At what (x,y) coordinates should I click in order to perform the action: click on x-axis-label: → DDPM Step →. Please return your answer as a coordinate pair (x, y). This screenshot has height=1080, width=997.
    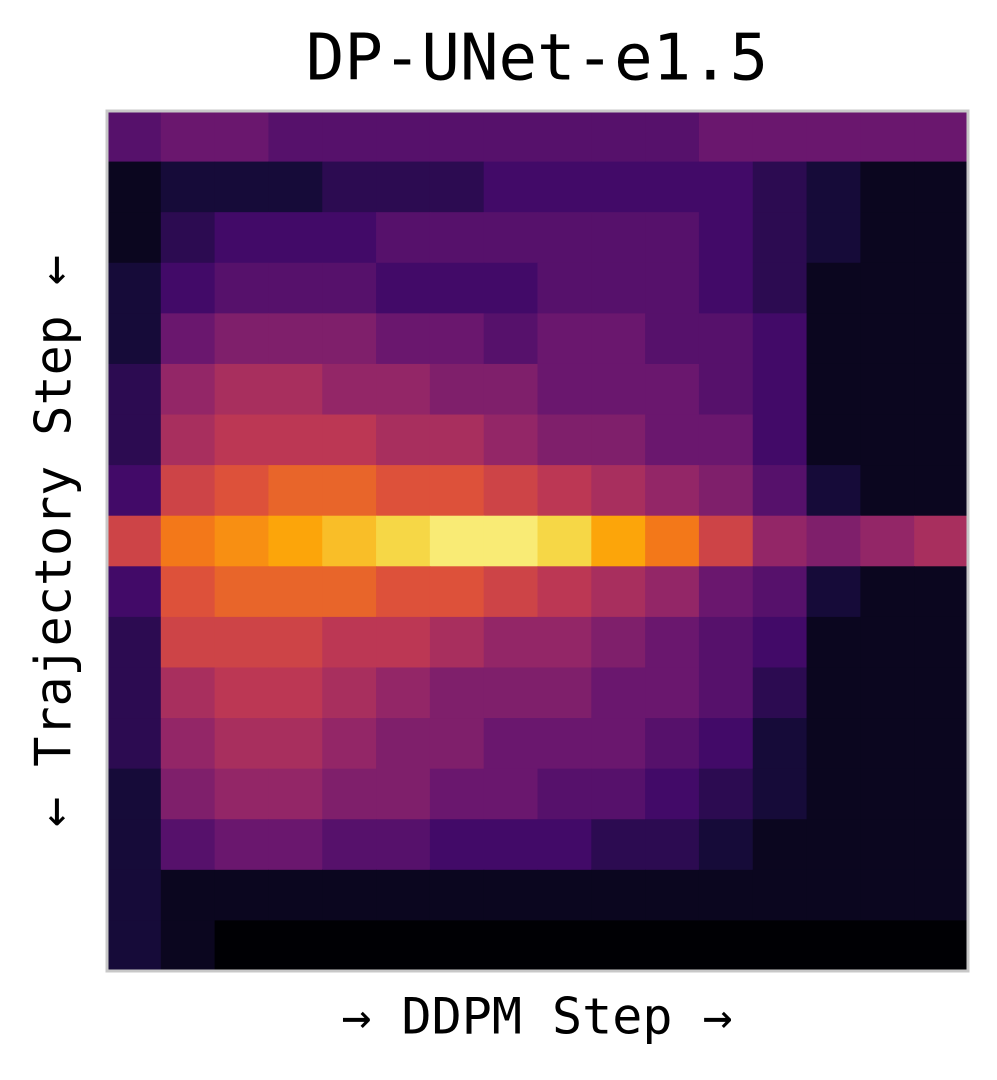
    Looking at the image, I should click on (536, 1017).